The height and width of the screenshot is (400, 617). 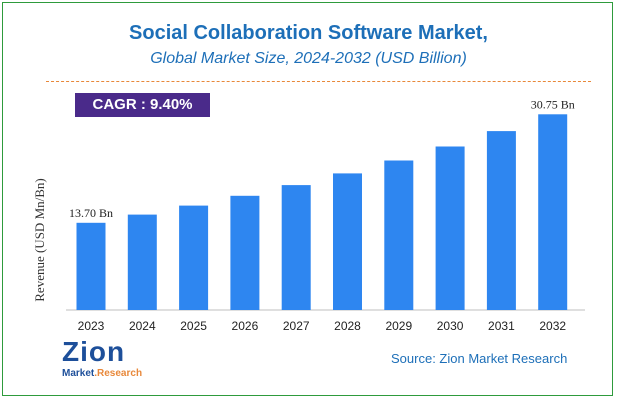 I want to click on cagr-badge: CAGR : 9.40%, so click(x=142, y=105).